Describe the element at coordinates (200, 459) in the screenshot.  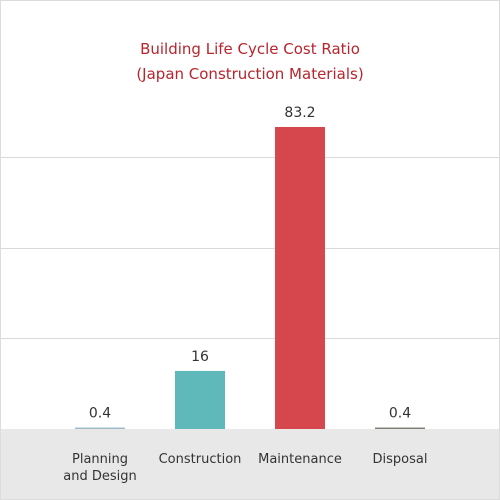
I see `category-label: Construction` at that location.